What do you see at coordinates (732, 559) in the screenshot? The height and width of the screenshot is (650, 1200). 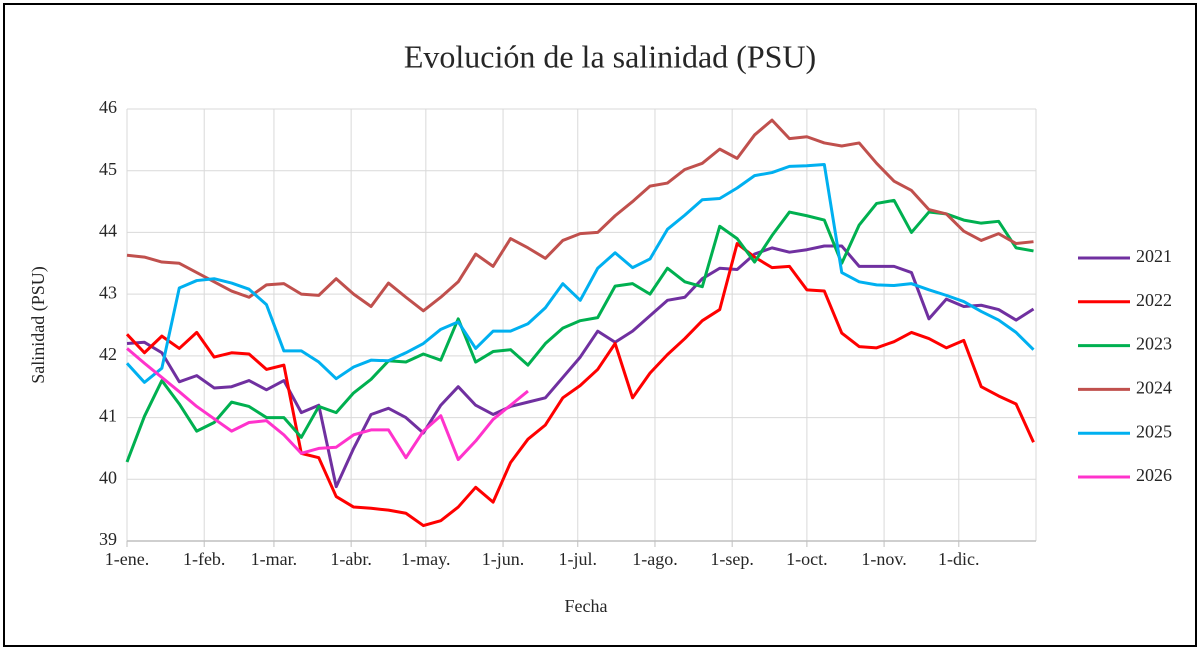 I see `x-tick-label: 1-sep.` at bounding box center [732, 559].